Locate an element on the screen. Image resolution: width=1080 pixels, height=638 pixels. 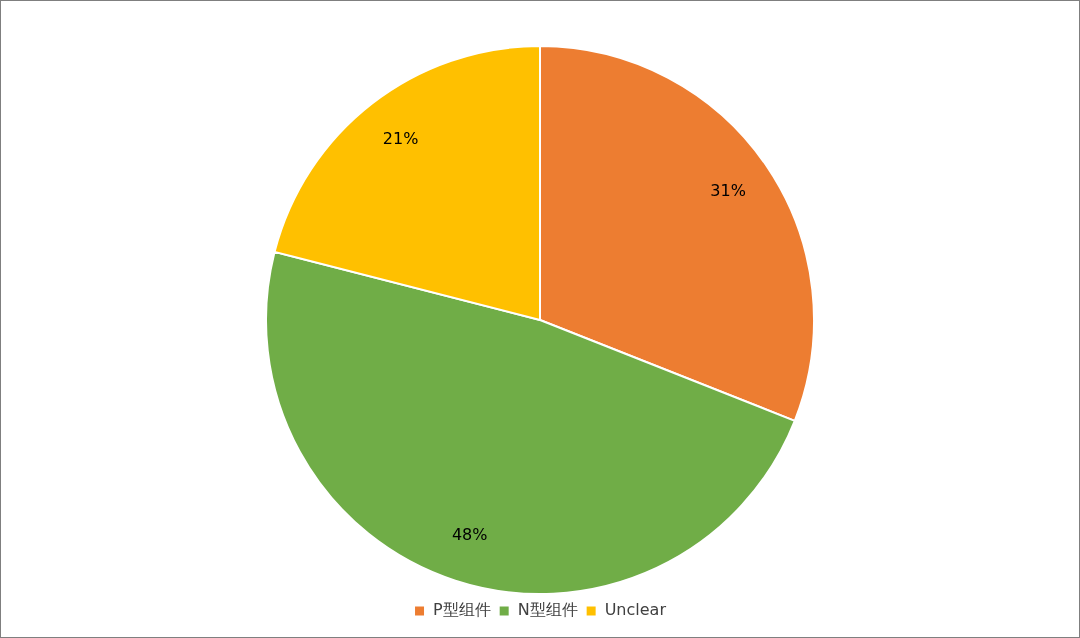
legend-label: N型组件 is located at coordinates (547, 610).